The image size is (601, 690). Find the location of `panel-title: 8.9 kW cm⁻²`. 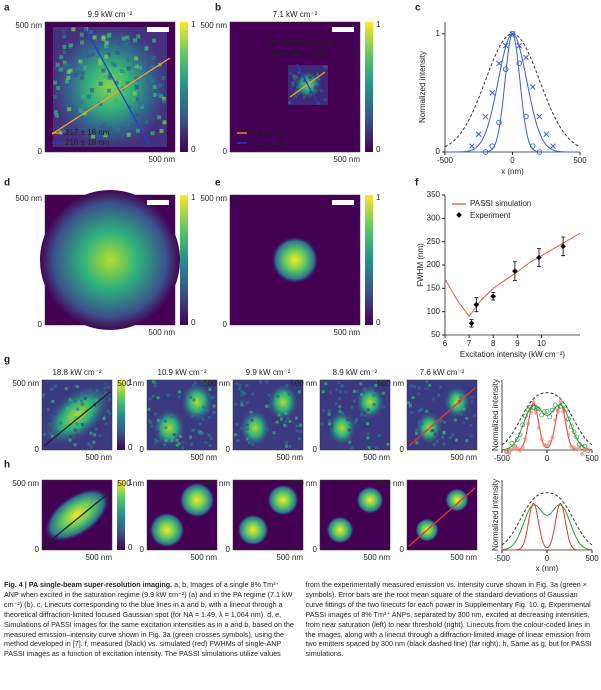

panel-title: 8.9 kW cm⁻² is located at coordinates (355, 372).